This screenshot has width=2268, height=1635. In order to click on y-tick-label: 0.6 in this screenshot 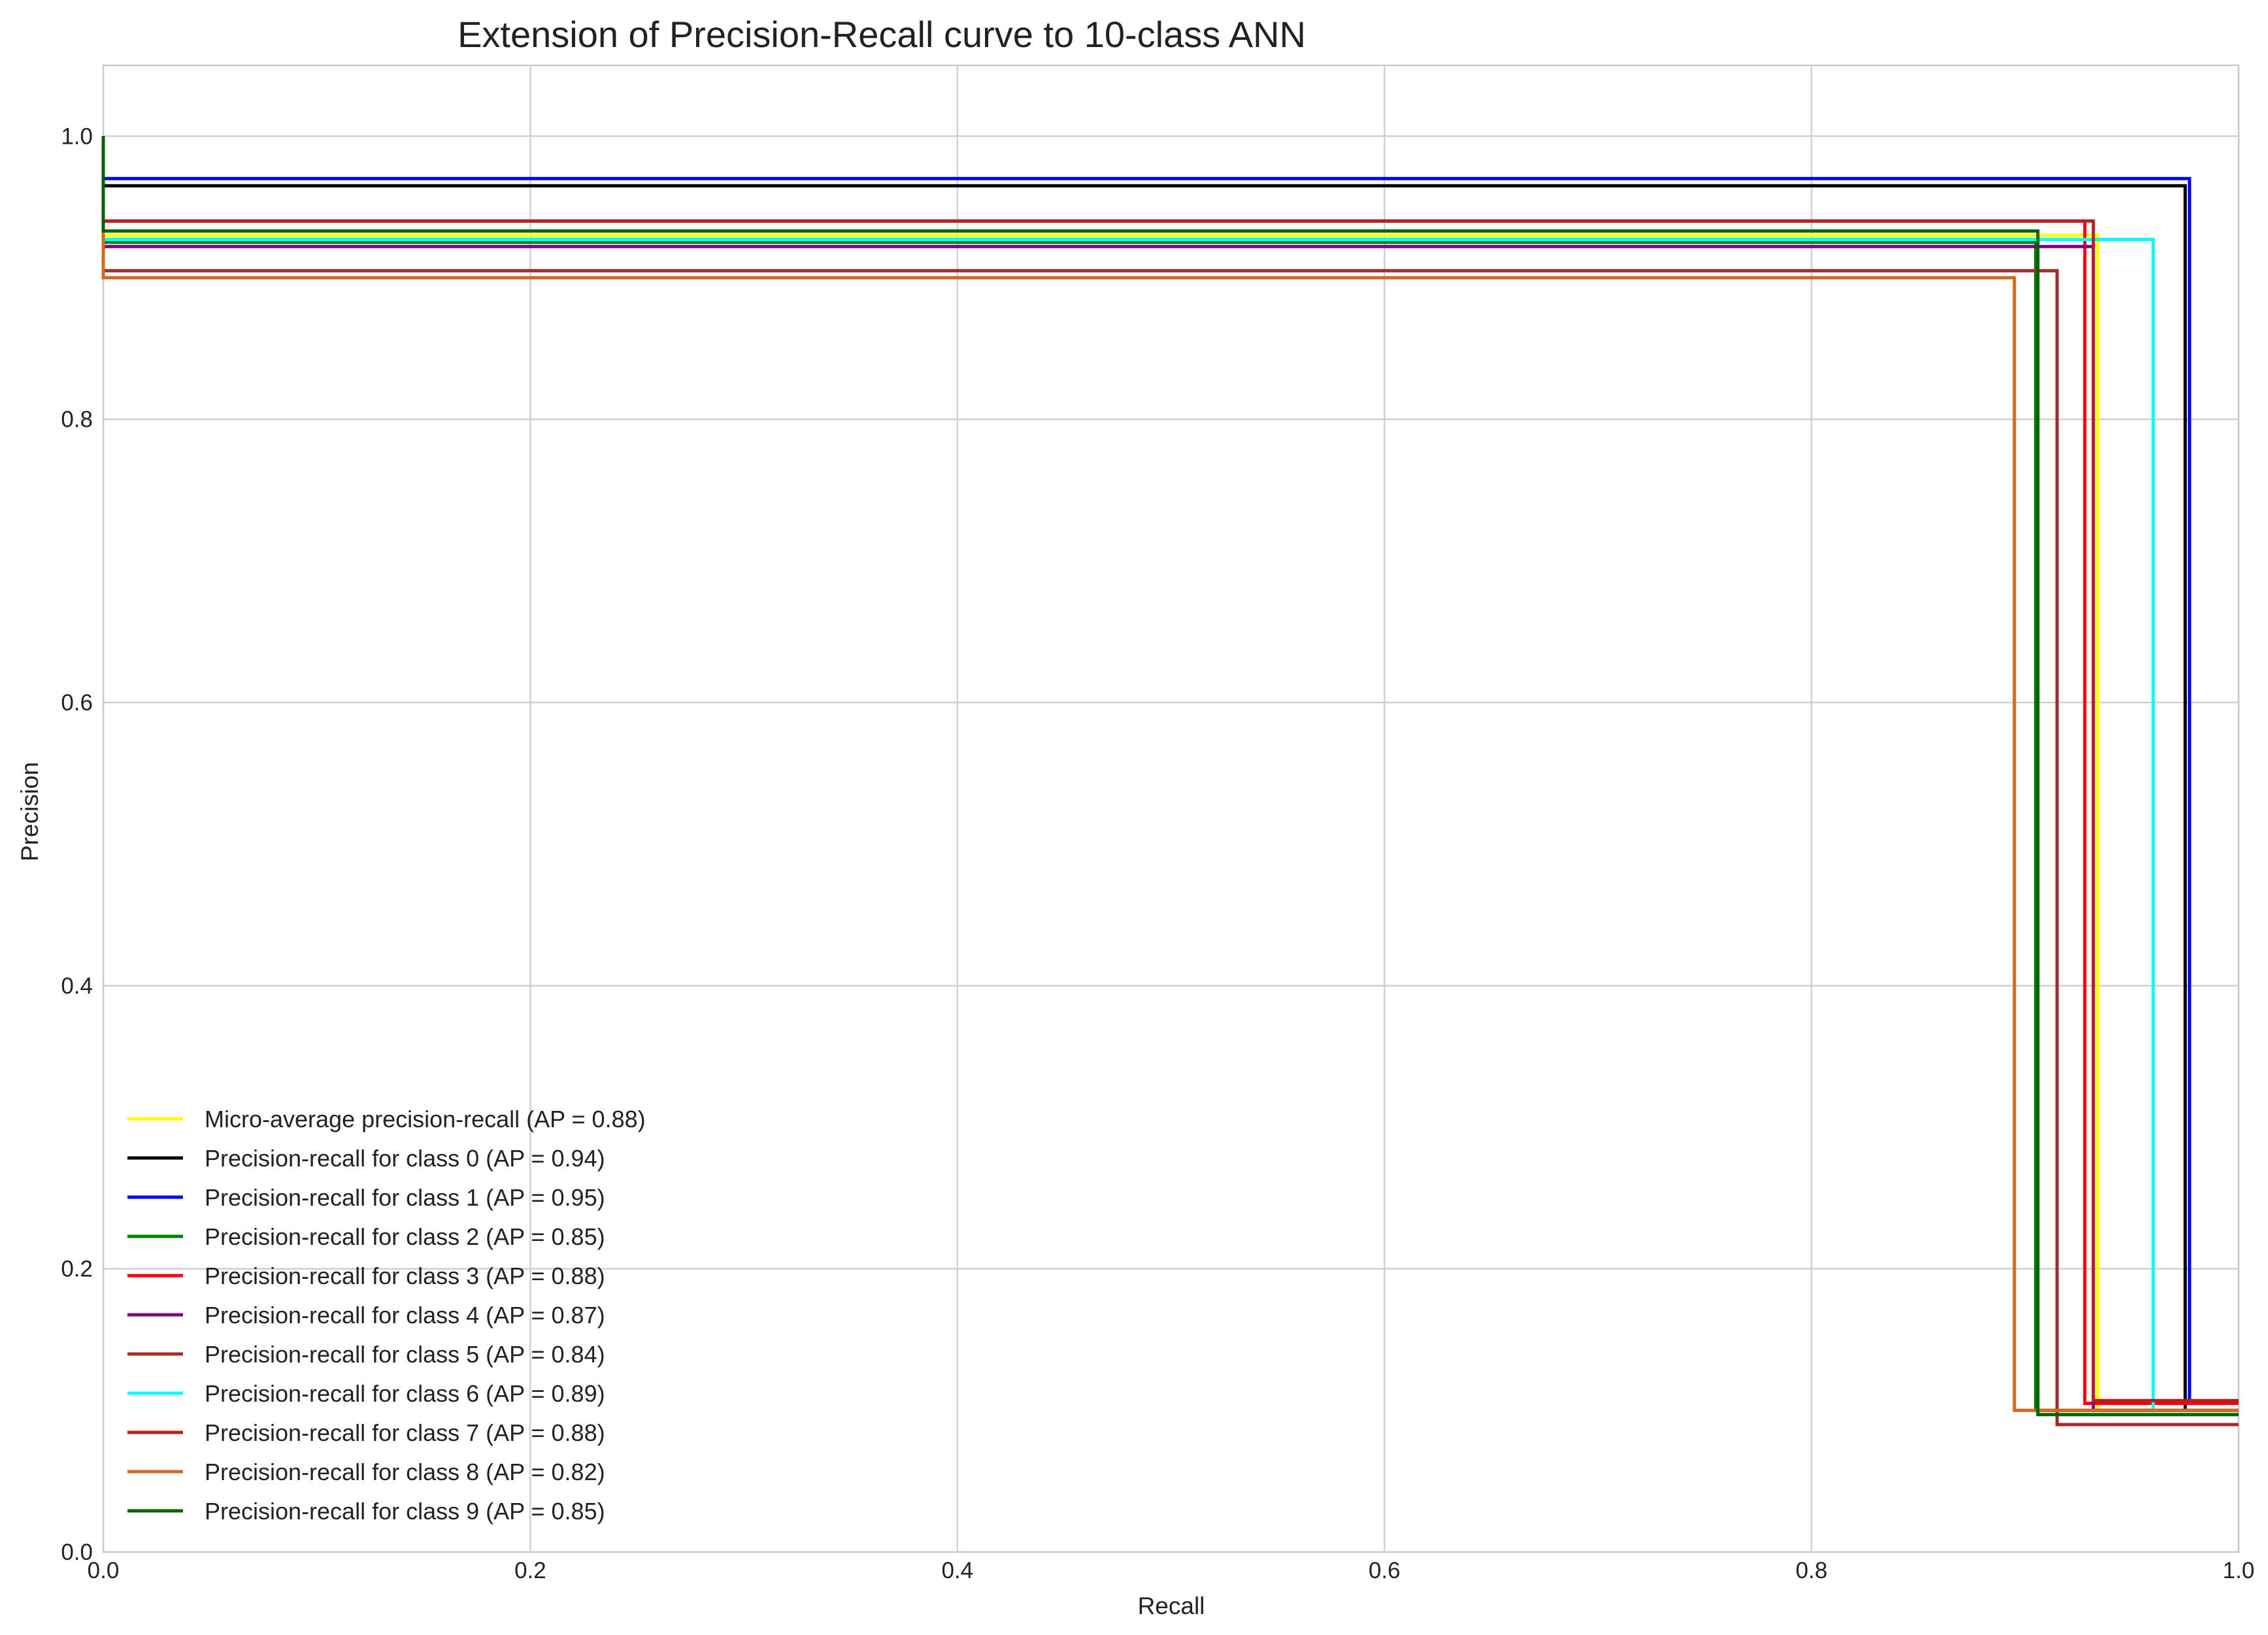, I will do `click(77, 703)`.